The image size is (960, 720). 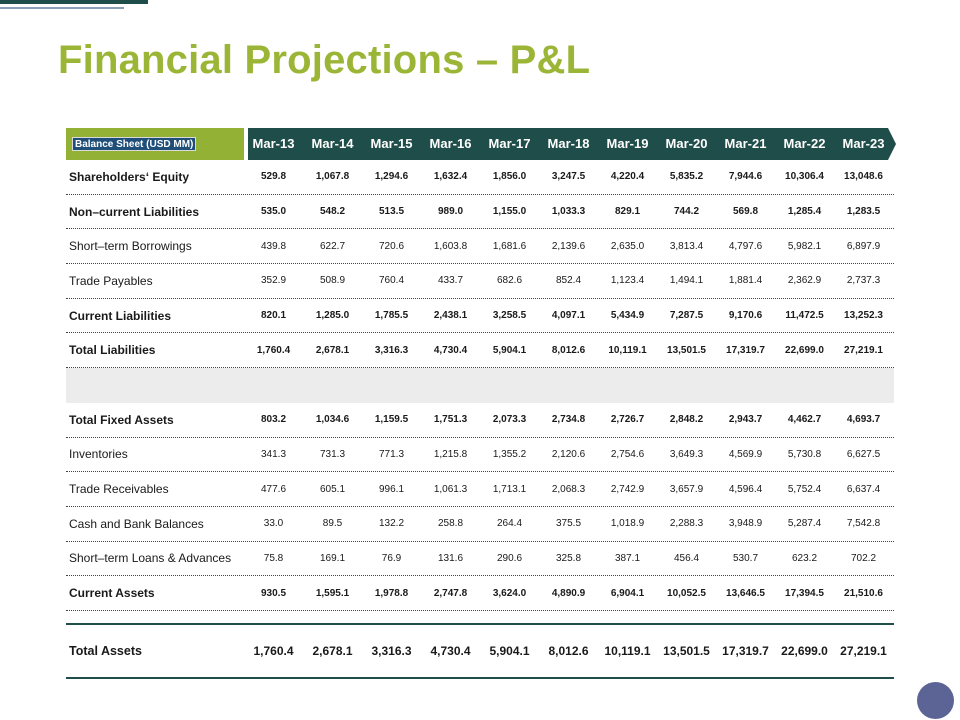 What do you see at coordinates (391, 281) in the screenshot?
I see `value-cell: 760.4` at bounding box center [391, 281].